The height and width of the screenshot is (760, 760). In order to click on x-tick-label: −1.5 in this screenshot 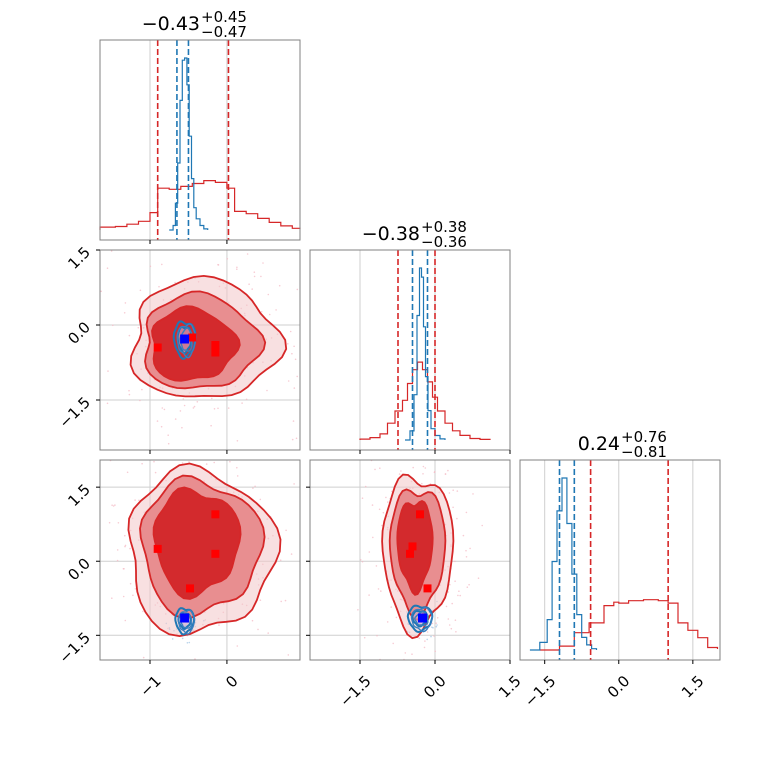, I will do `click(355, 691)`.